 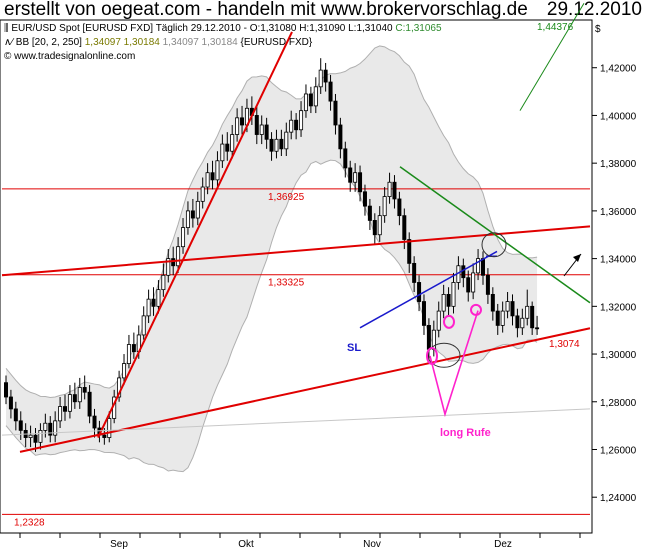 What do you see at coordinates (503, 544) in the screenshot?
I see `x-tick-label: Dez` at bounding box center [503, 544].